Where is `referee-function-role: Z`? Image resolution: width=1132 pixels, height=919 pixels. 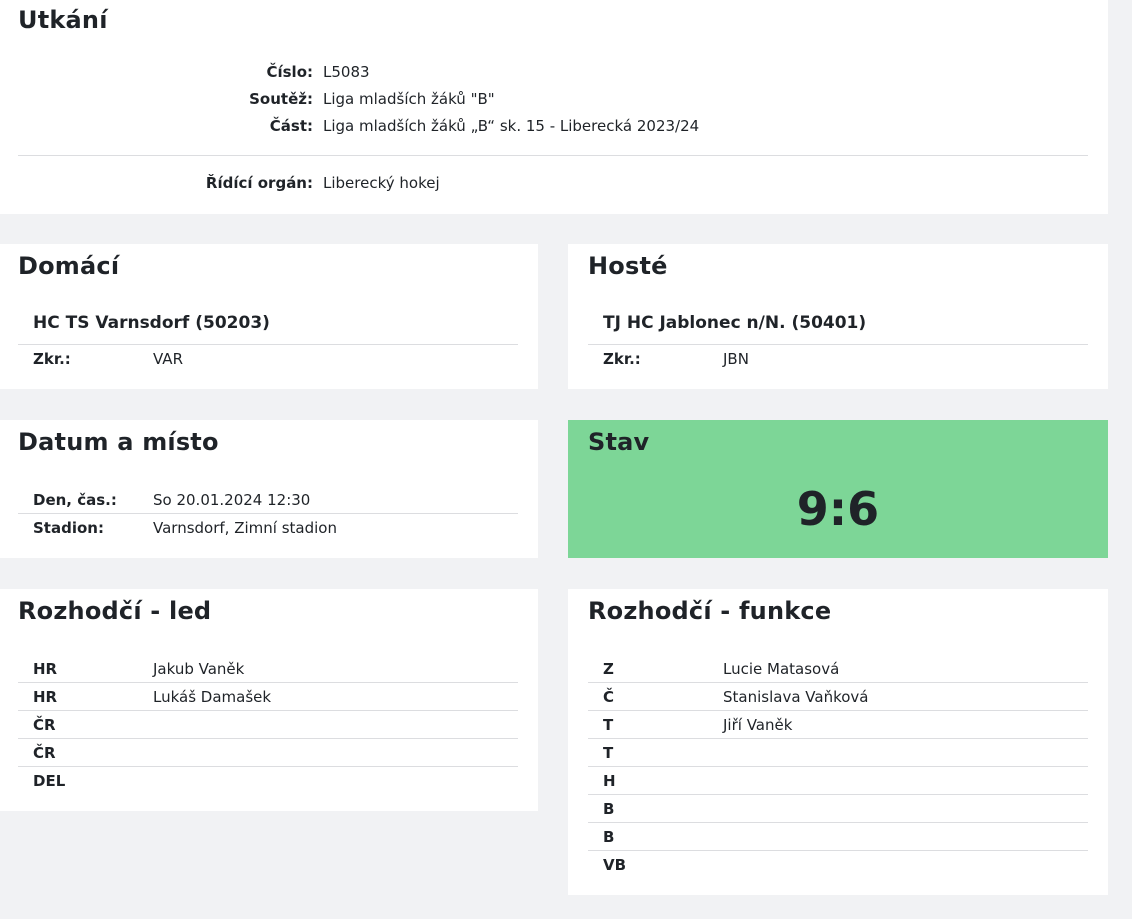
referee-function-role: Z is located at coordinates (608, 669).